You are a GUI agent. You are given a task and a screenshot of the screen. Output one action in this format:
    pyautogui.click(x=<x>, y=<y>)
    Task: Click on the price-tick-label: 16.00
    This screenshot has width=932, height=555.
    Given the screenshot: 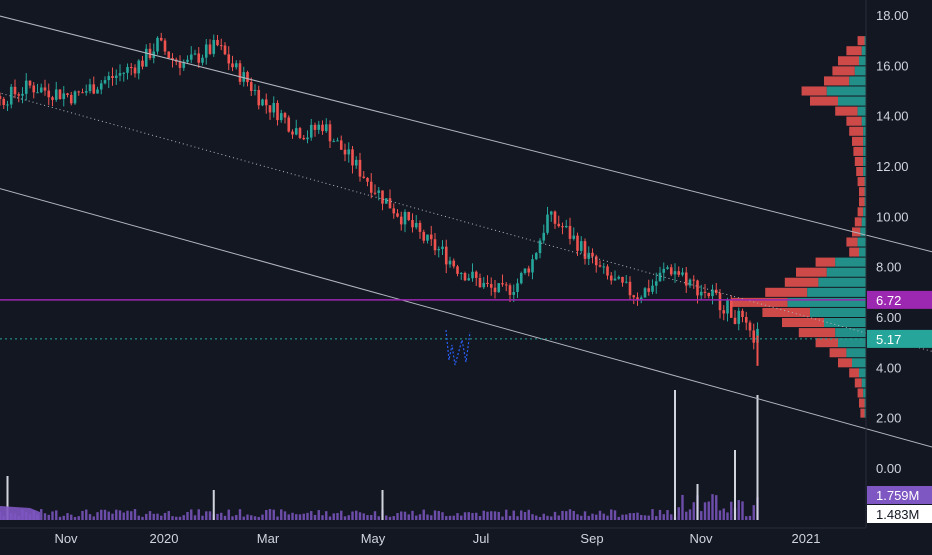 What is the action you would take?
    pyautogui.click(x=892, y=65)
    